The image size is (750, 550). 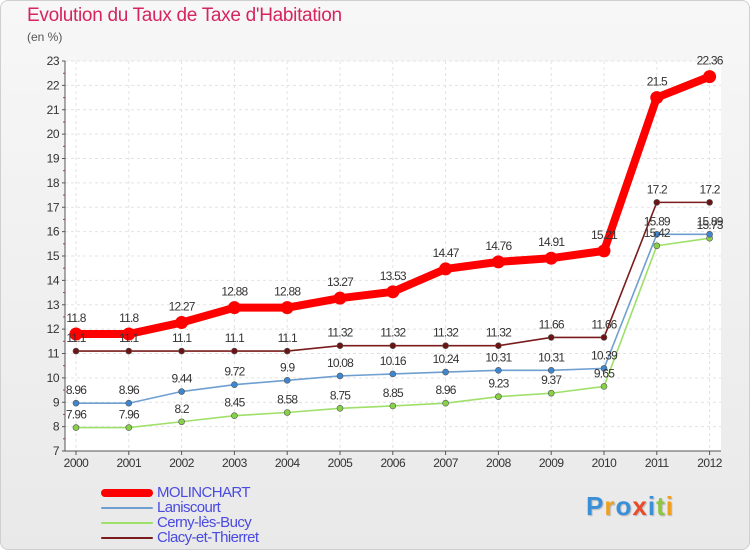 I want to click on data-label: 21.5, so click(x=657, y=82).